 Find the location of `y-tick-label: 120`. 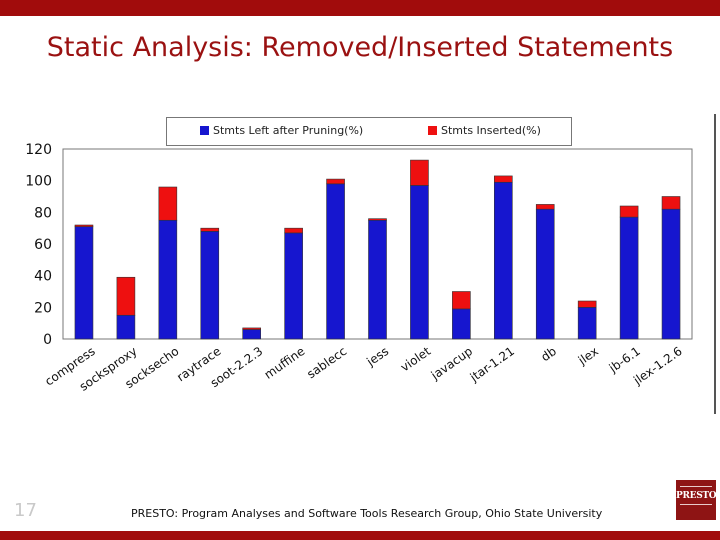

y-tick-label: 120 is located at coordinates (38, 150).